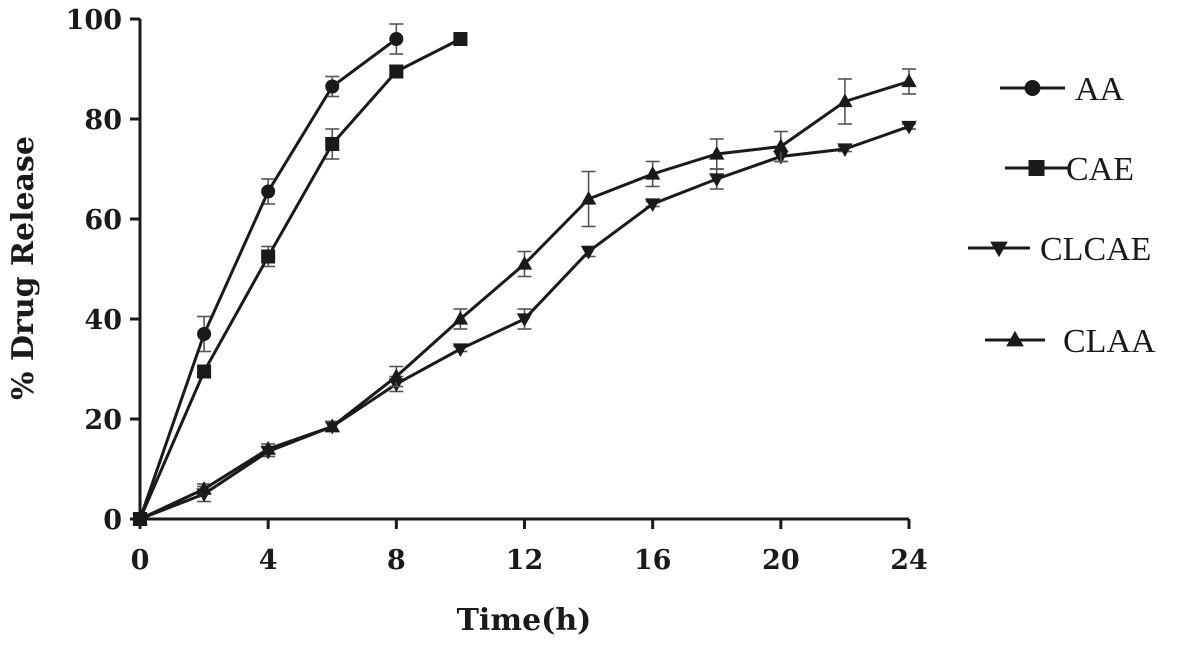 The width and height of the screenshot is (1181, 646). Describe the element at coordinates (1095, 249) in the screenshot. I see `legend-label: CLCAE` at that location.